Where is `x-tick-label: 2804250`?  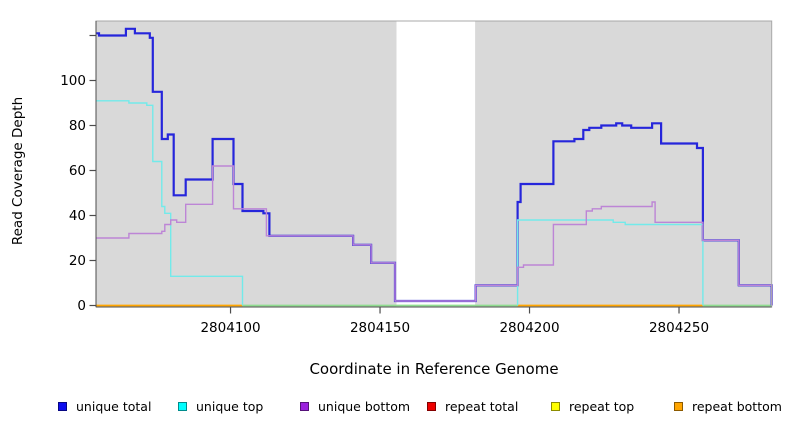
x-tick-label: 2804250 is located at coordinates (679, 328).